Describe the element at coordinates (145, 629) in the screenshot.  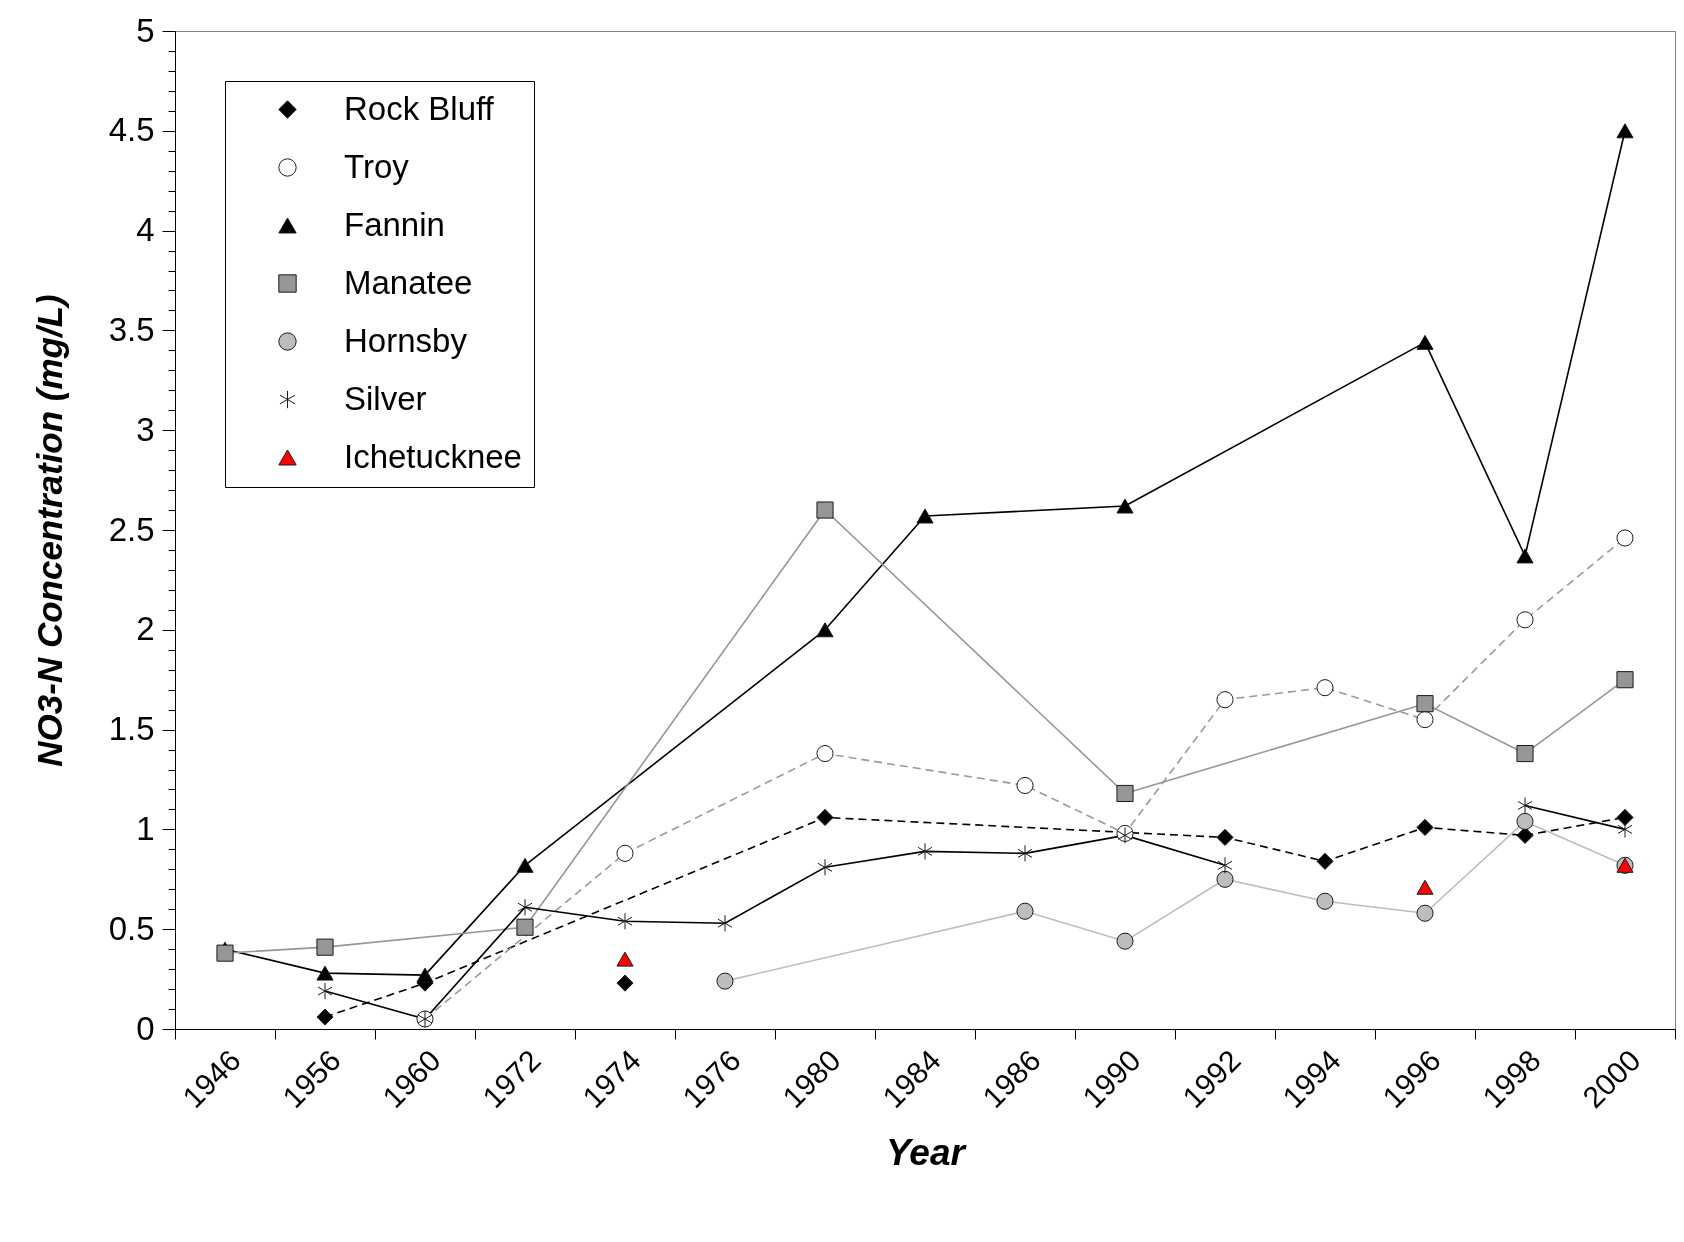
I see `y-tick-label: 2` at that location.